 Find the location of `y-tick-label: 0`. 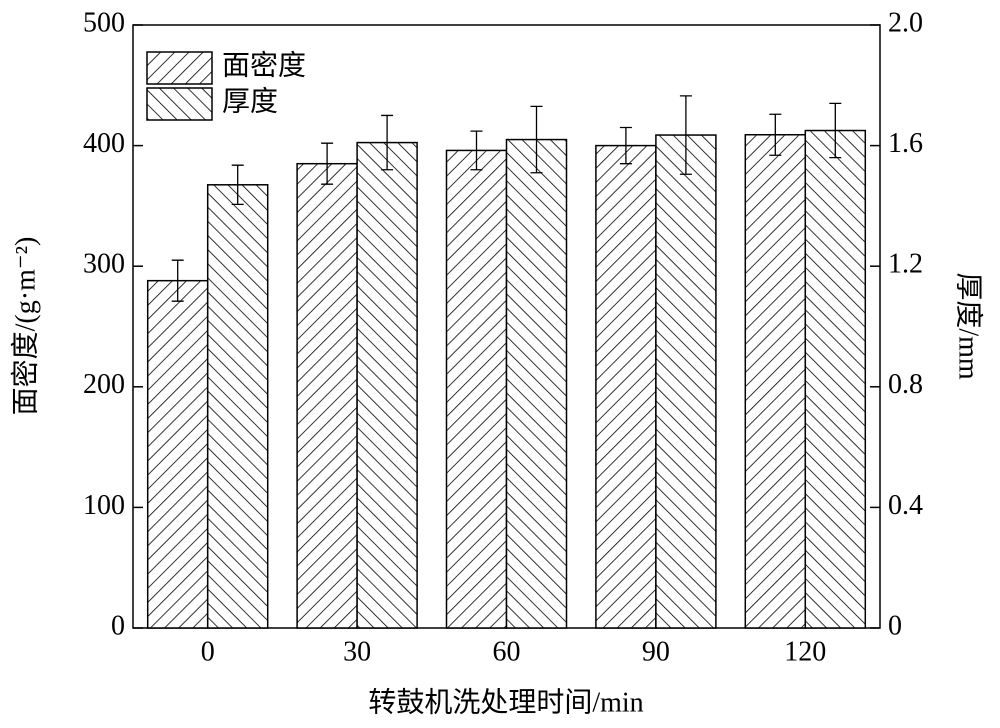

y-tick-label: 0 is located at coordinates (118, 625).